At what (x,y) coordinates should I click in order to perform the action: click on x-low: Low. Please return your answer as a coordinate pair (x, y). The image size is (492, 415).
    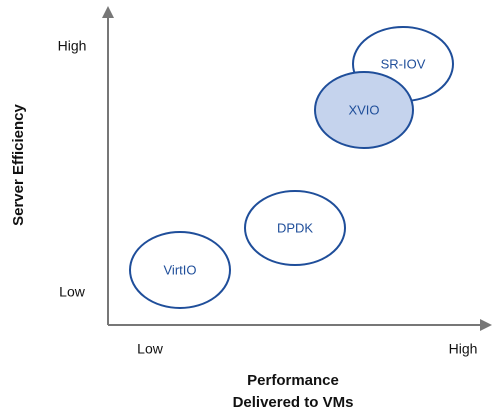
    Looking at the image, I should click on (150, 349).